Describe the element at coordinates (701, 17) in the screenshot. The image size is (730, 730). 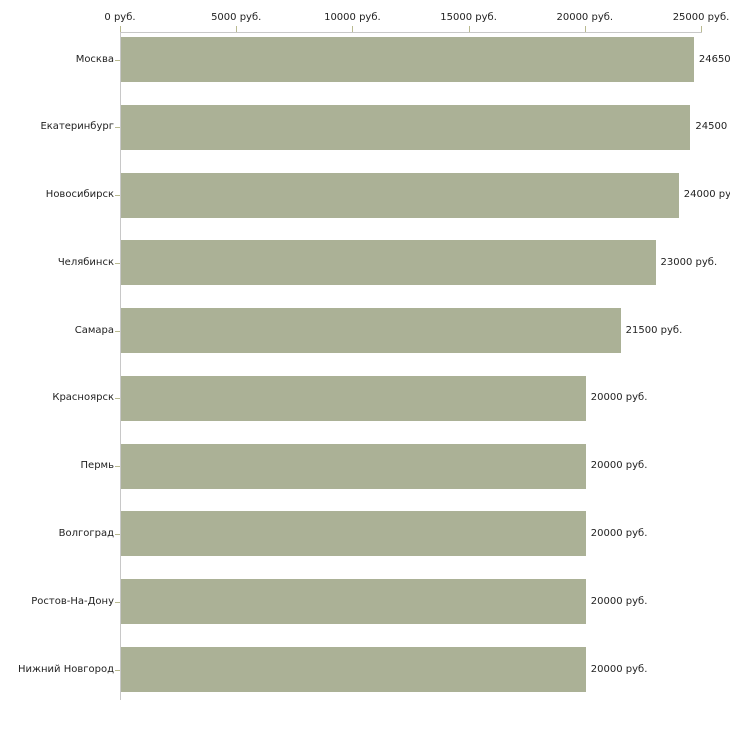
I see `x-tick-label: 25000 руб.` at that location.